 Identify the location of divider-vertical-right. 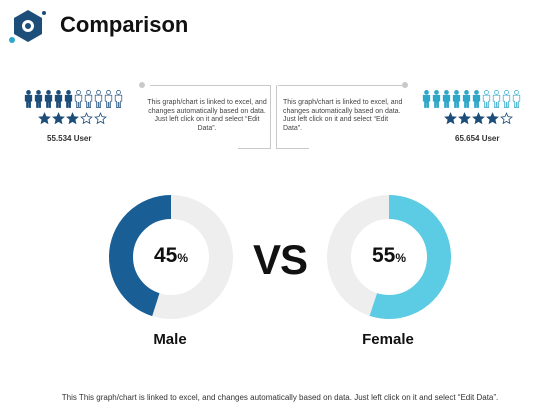
(276, 117).